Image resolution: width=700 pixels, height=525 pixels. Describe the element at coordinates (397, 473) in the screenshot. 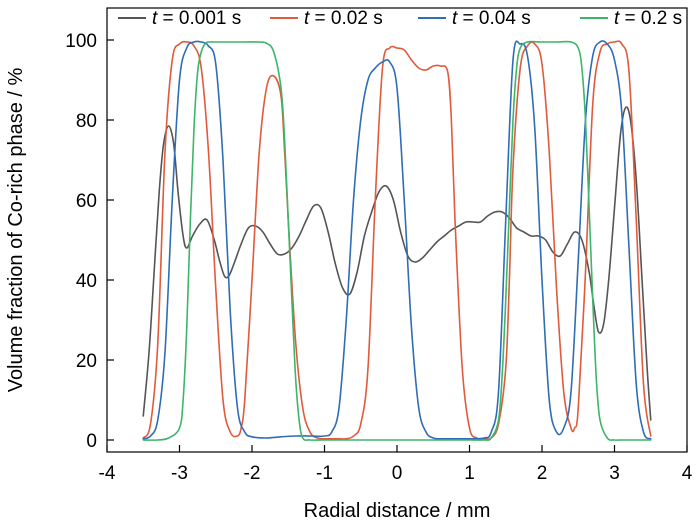

I see `x-tick-label: 0` at that location.